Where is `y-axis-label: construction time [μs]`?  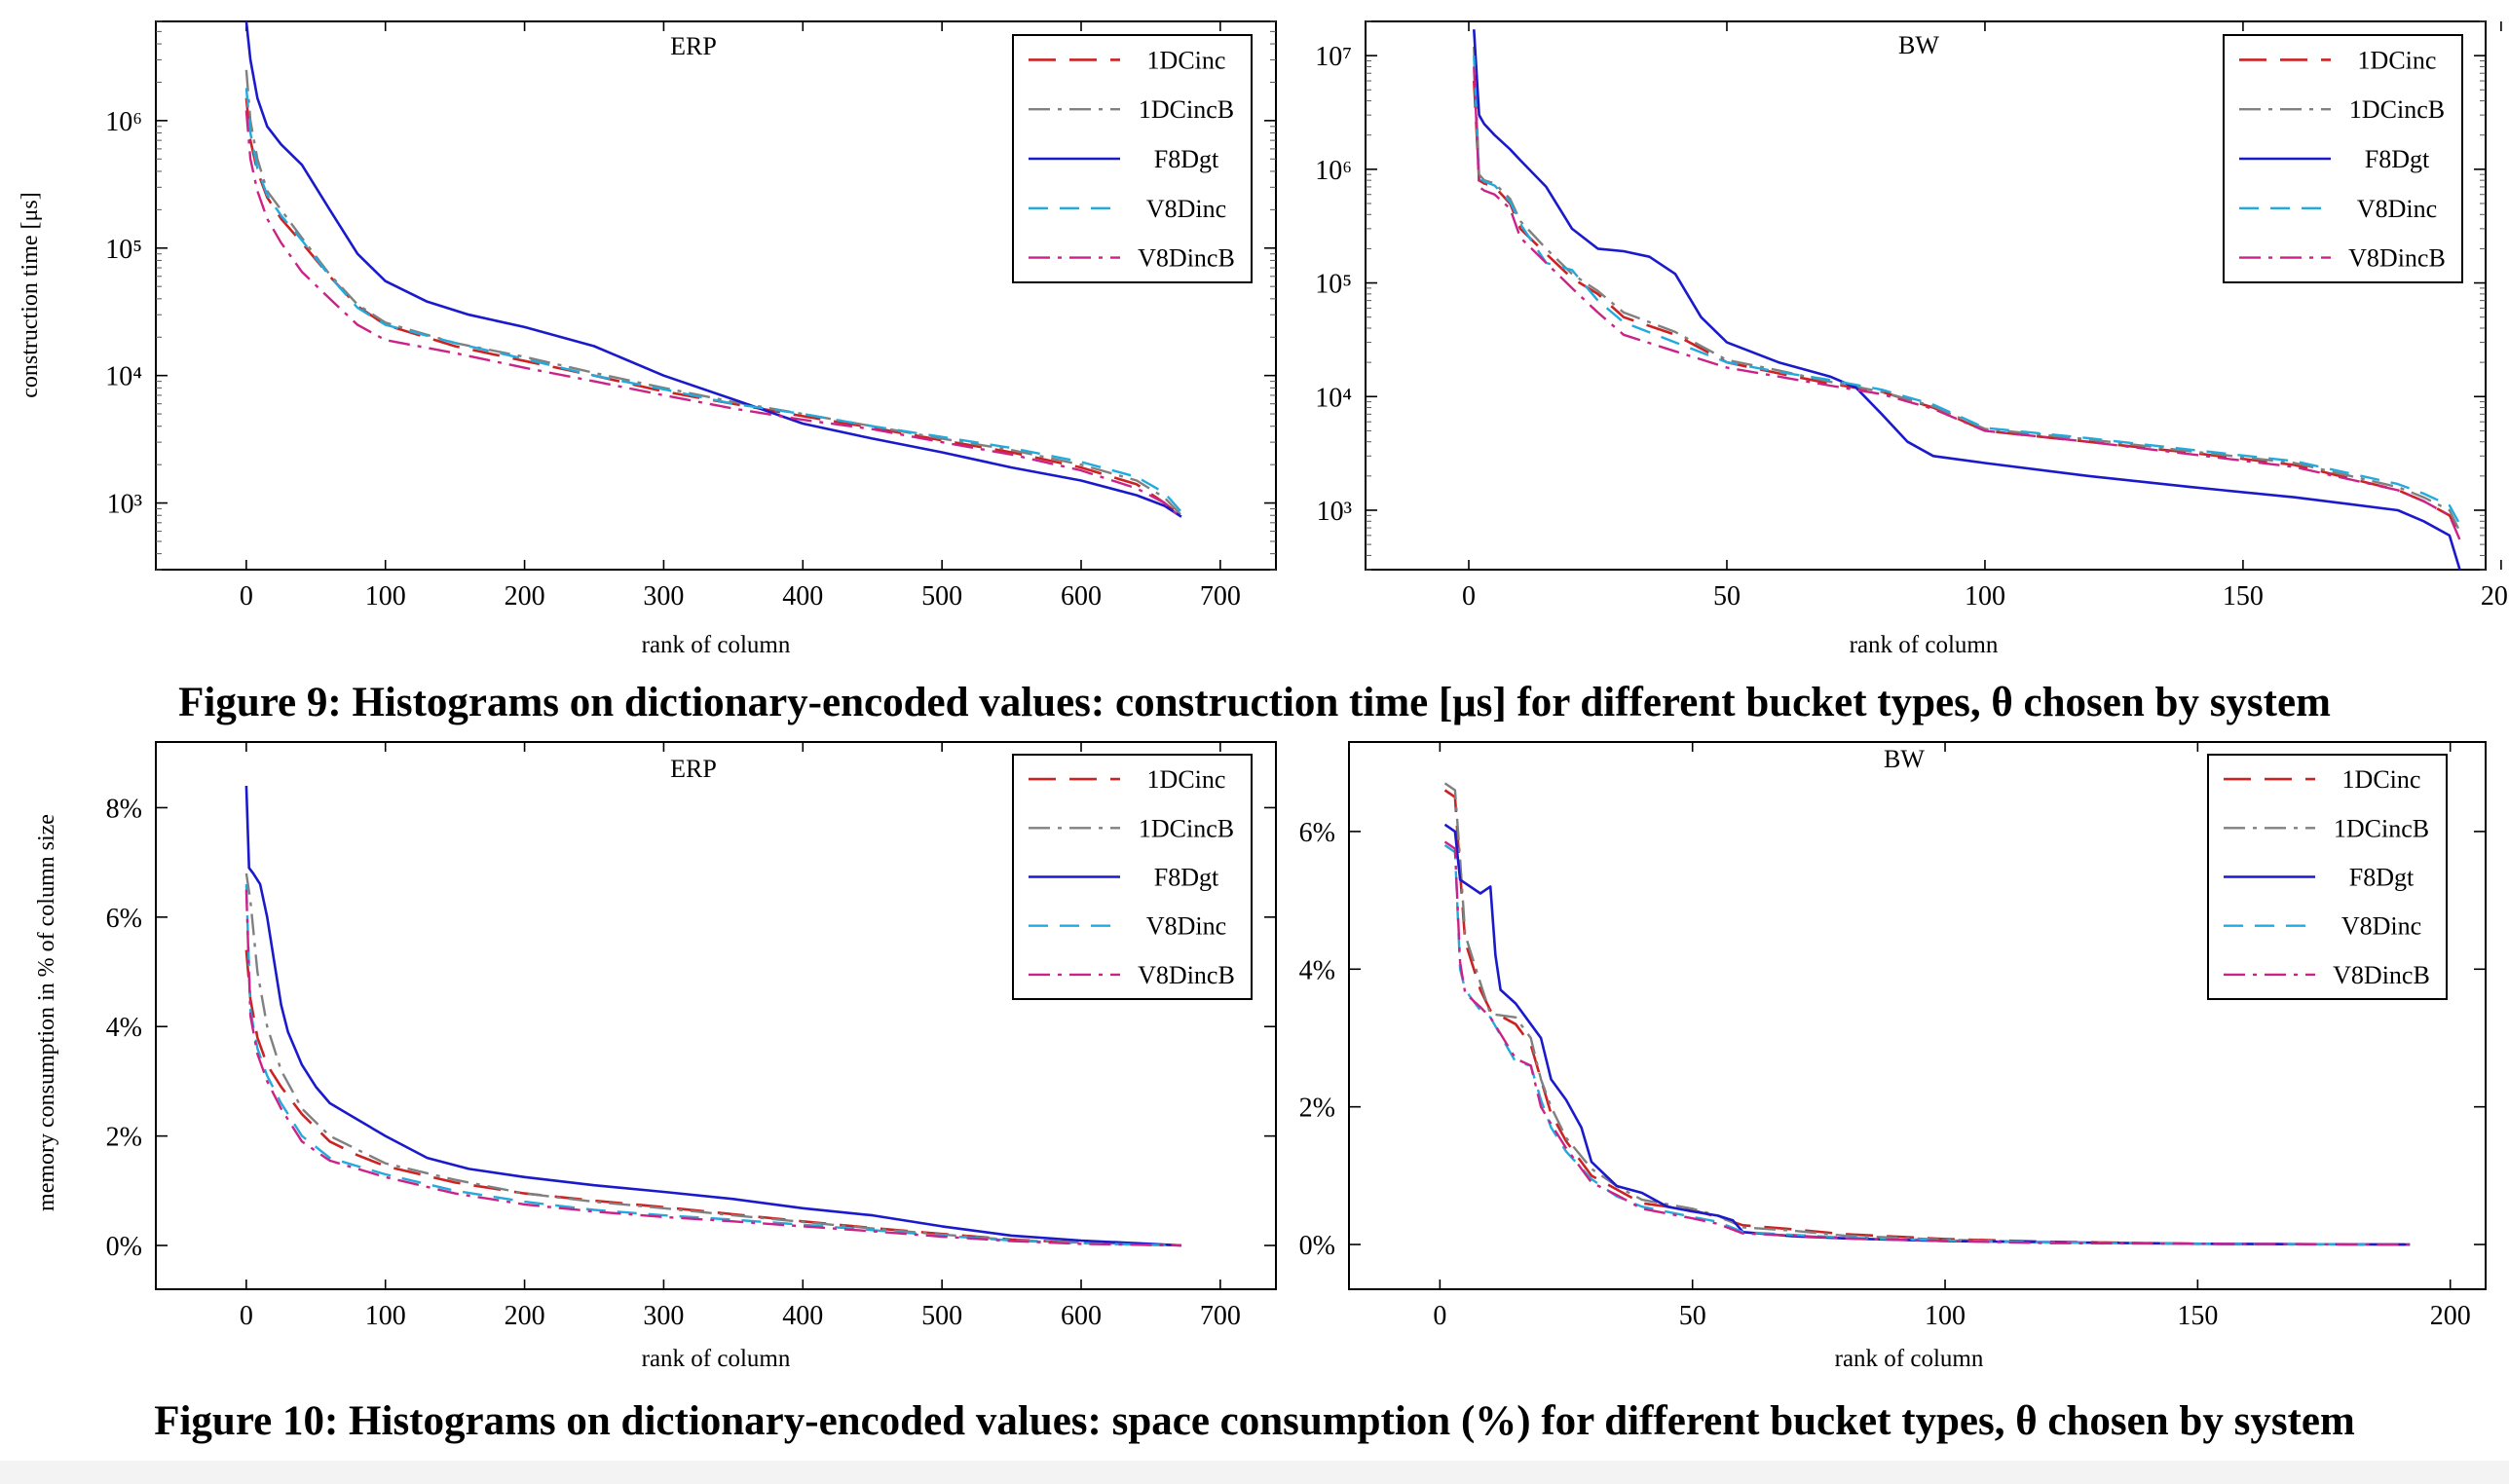 y-axis-label: construction time [μs] is located at coordinates (30, 295).